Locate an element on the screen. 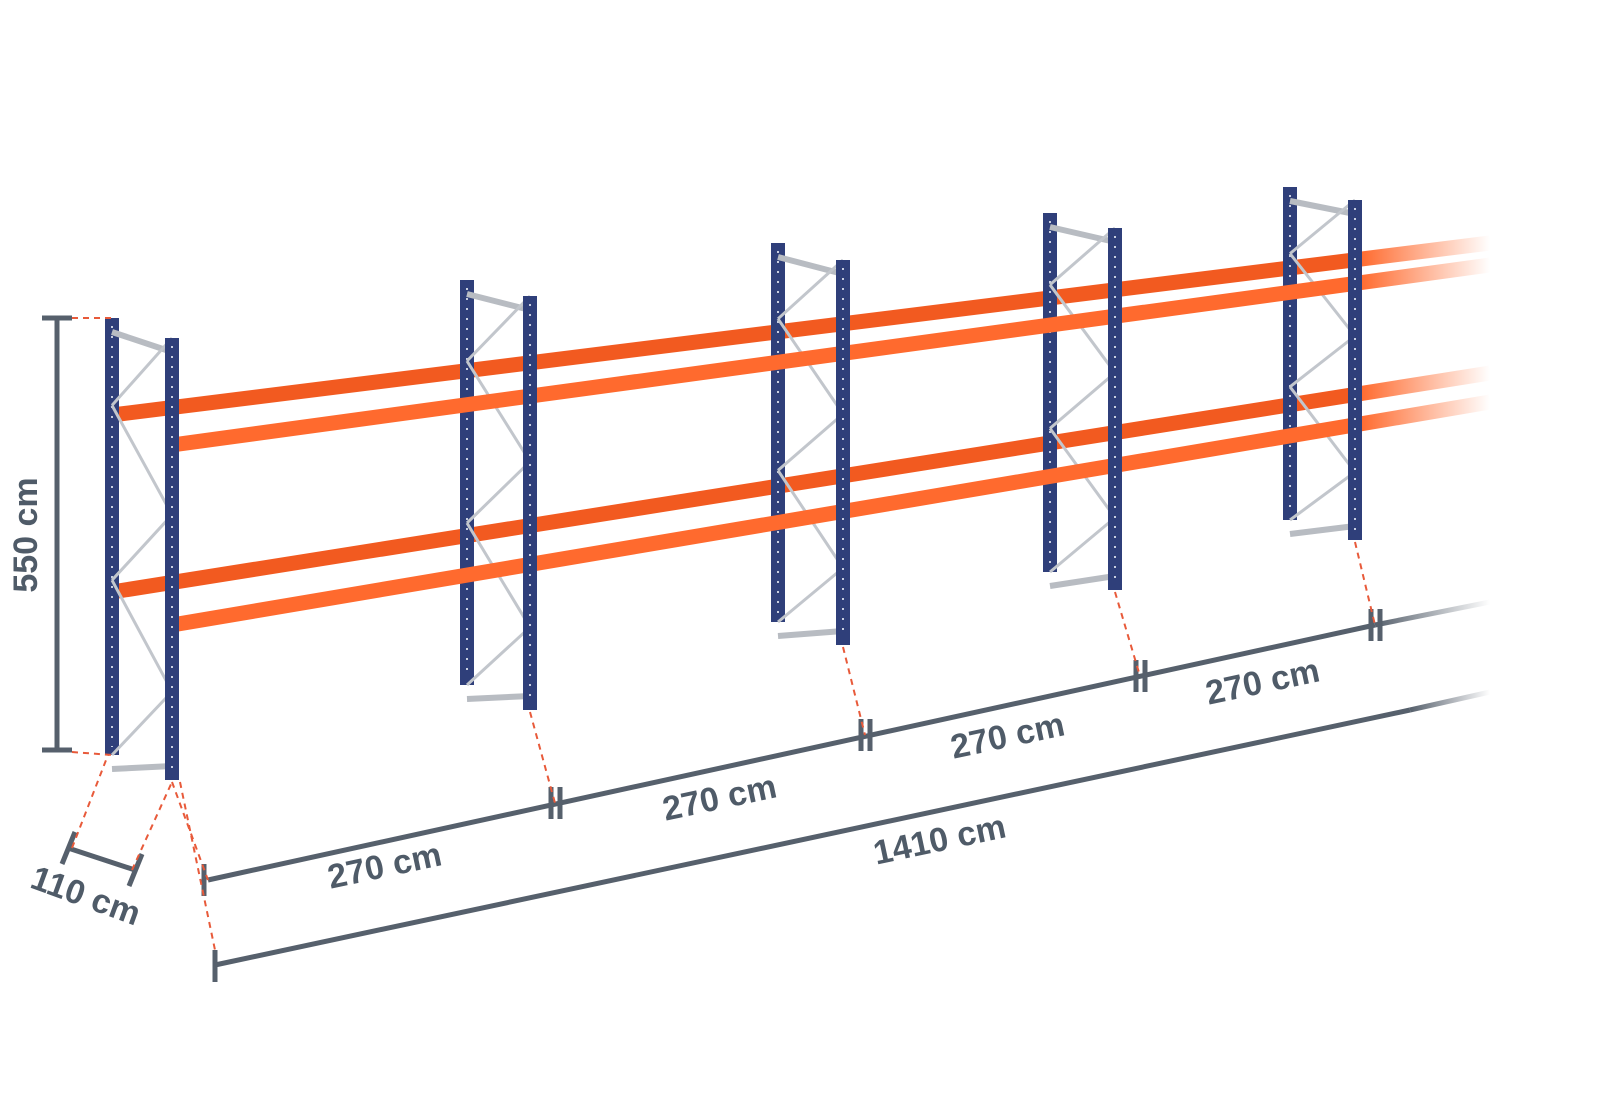  bay-label: 270 cm is located at coordinates (384, 865).